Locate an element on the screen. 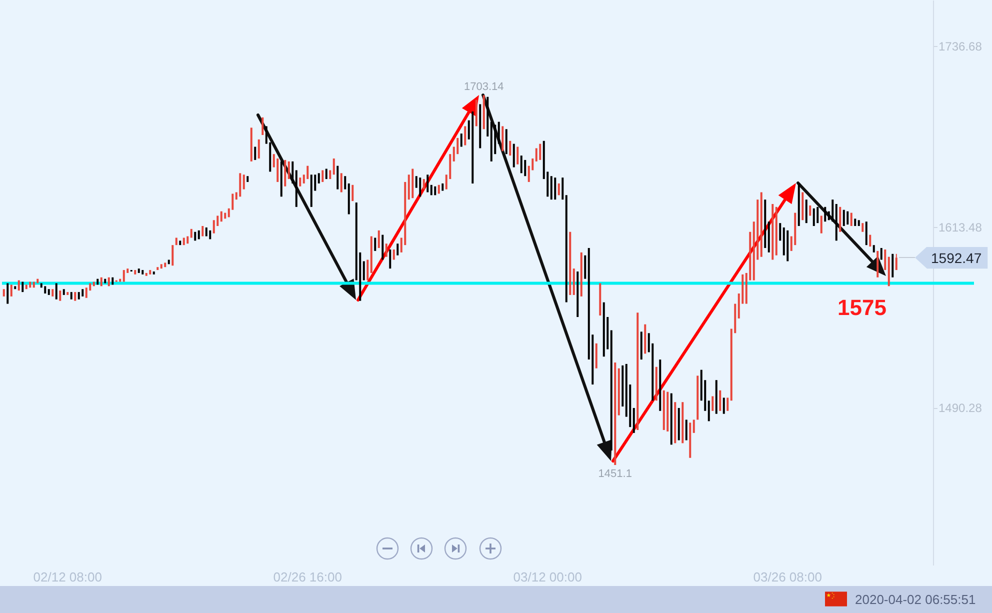 The height and width of the screenshot is (613, 992). ref-line-label: 1575 is located at coordinates (862, 307).